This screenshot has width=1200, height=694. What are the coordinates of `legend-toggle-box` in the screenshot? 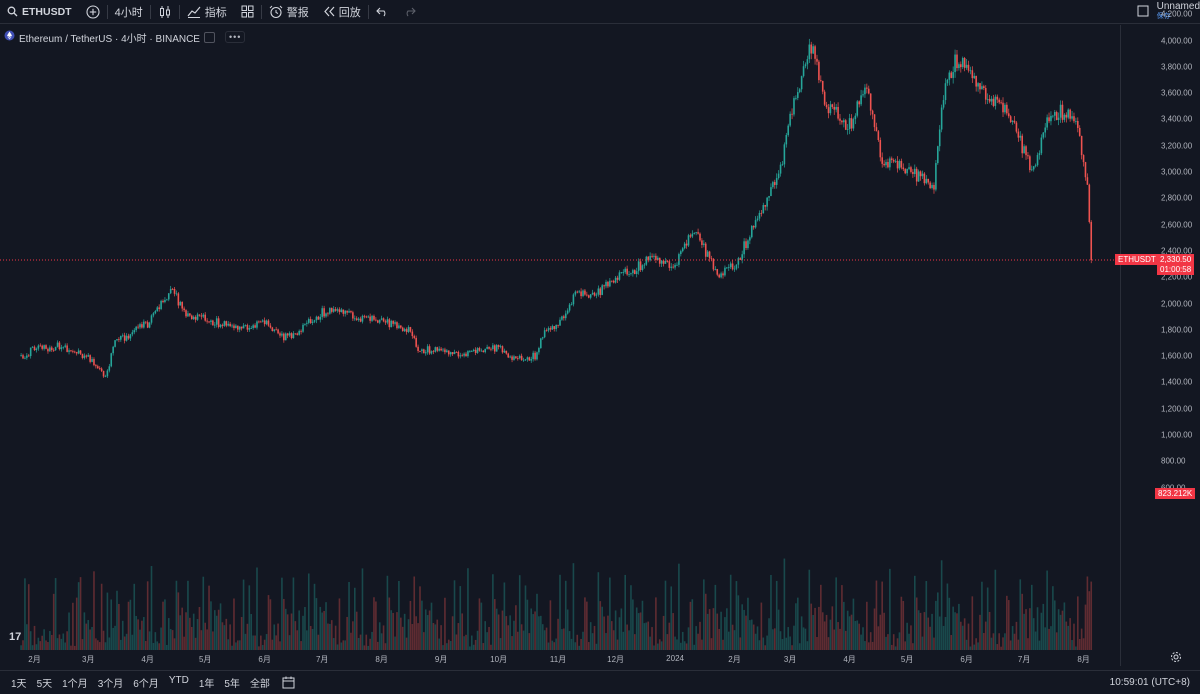 It's located at (209, 37).